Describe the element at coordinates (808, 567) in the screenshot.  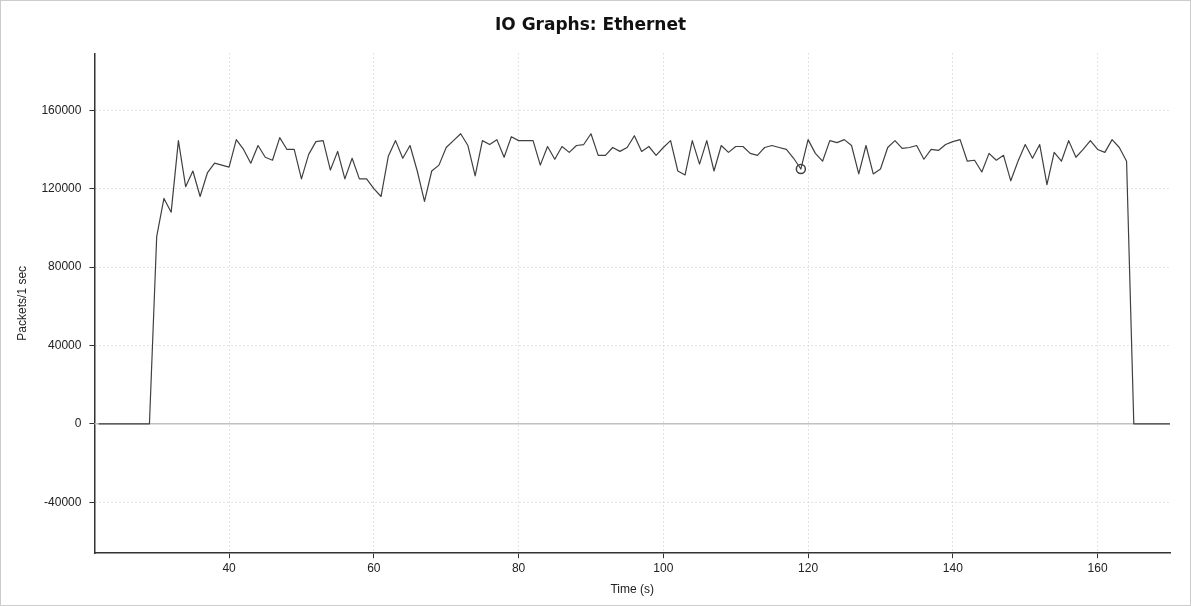
I see `x-tick-label: 120` at that location.